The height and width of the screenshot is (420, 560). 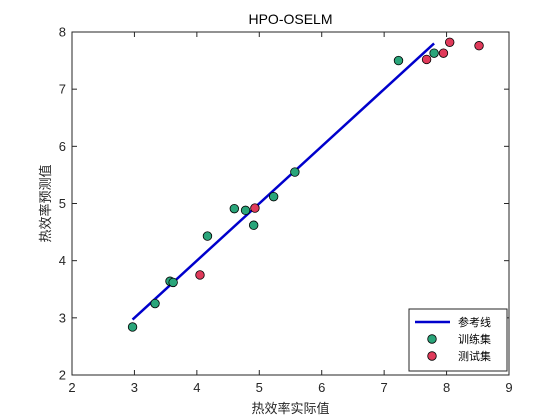 I want to click on y-tick-label: 2, so click(x=62, y=375).